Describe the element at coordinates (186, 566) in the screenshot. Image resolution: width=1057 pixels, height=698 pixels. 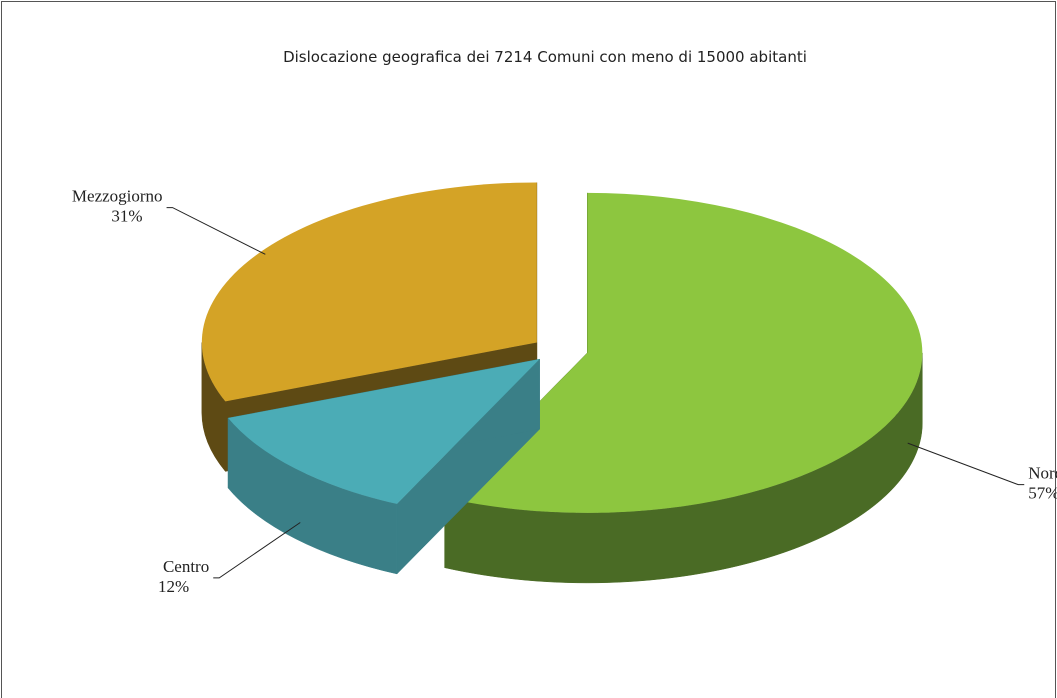
I see `slice-label: Centro` at that location.